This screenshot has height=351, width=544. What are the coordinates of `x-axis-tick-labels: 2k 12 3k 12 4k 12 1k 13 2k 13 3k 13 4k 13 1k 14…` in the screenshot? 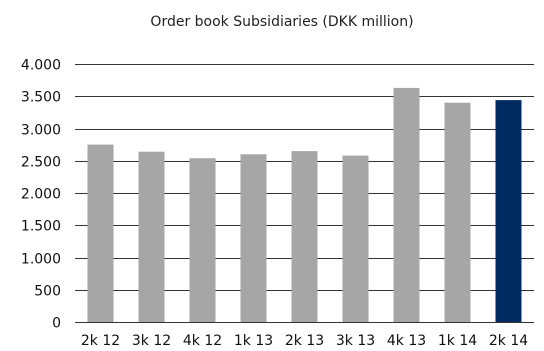 It's located at (304, 341).